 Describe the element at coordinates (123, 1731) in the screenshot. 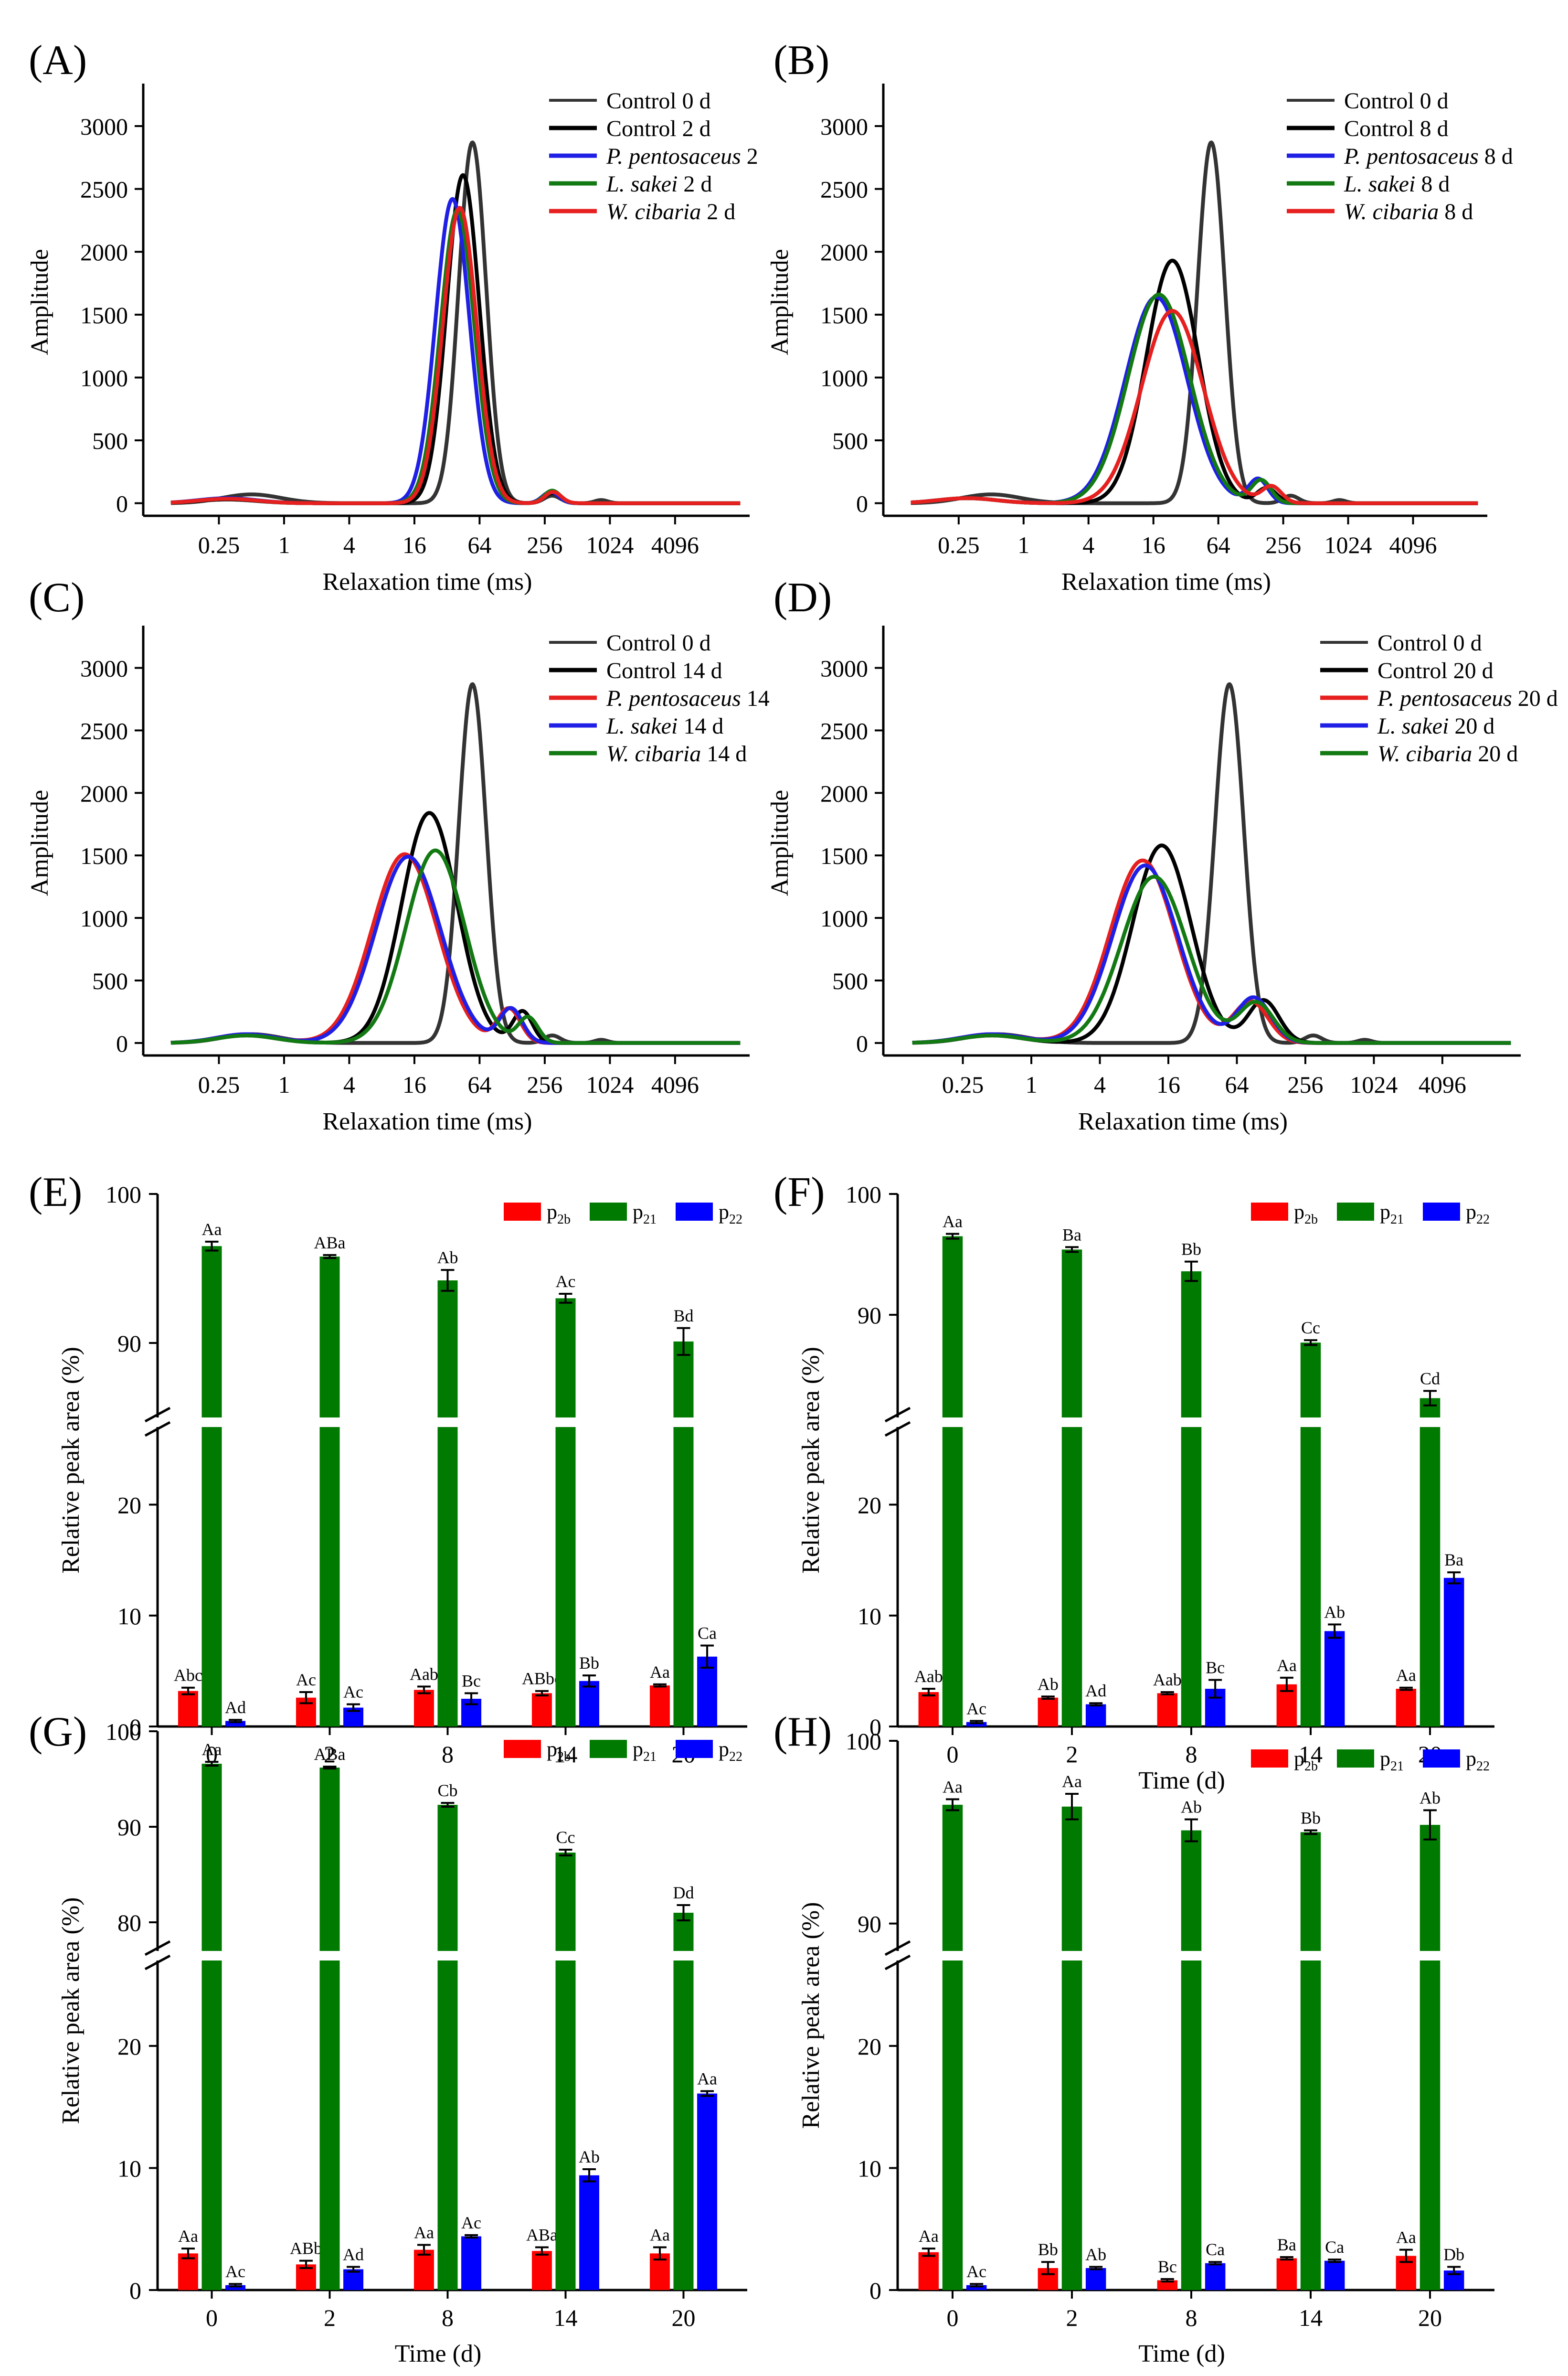

I see `y-tick-label: 100` at that location.